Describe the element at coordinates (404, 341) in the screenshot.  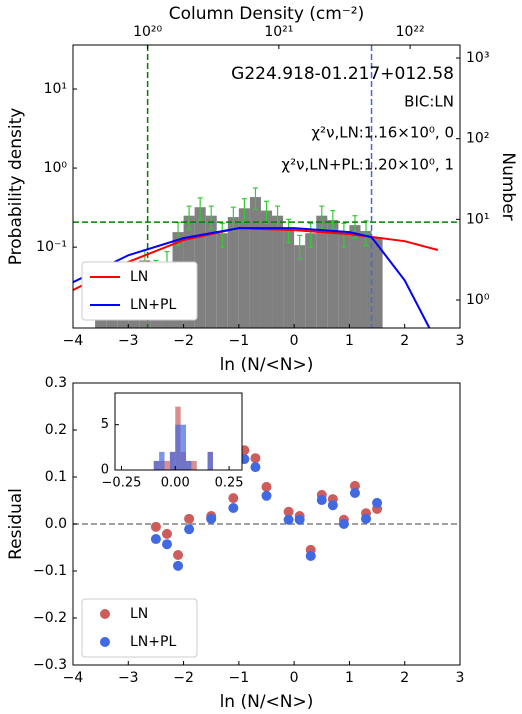
I see `x-tick-label: 2` at that location.